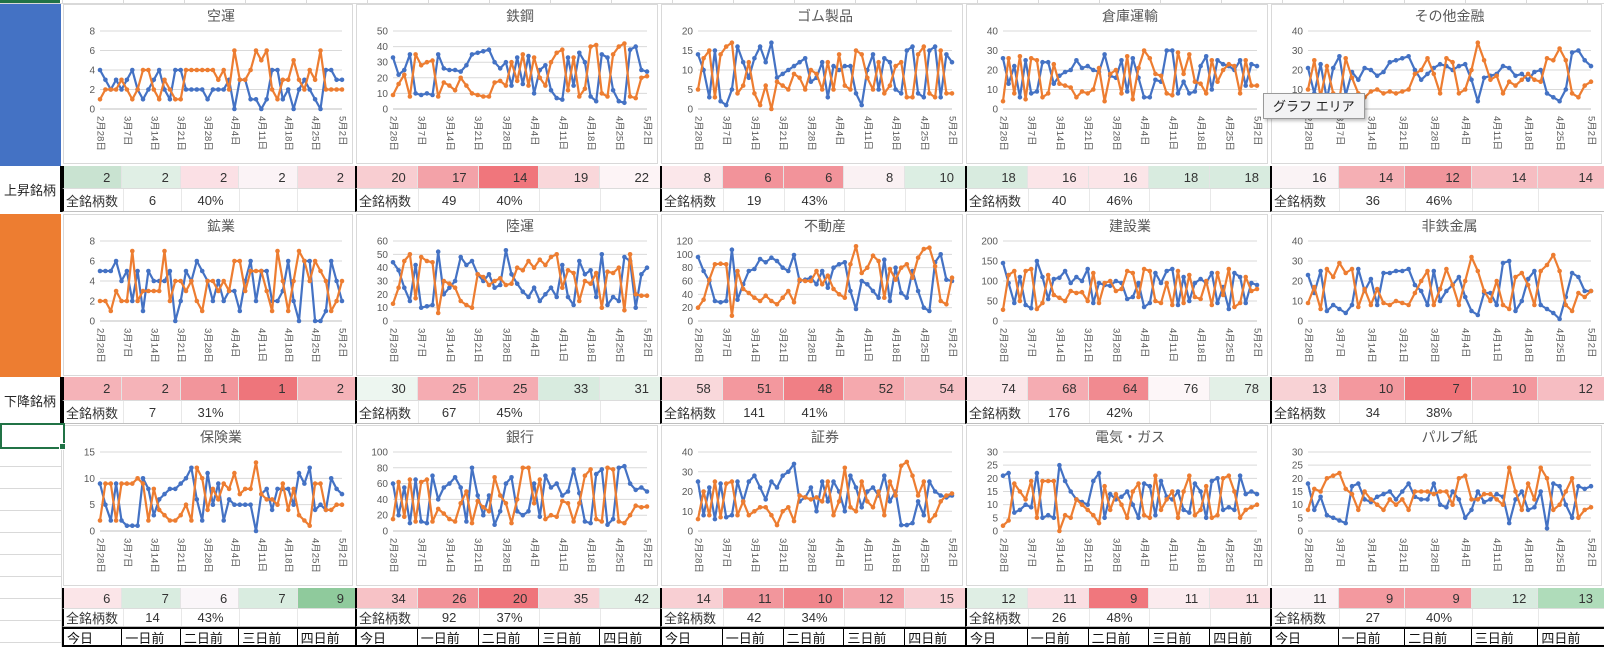  I want to click on count-cell: 78, so click(1239, 388).